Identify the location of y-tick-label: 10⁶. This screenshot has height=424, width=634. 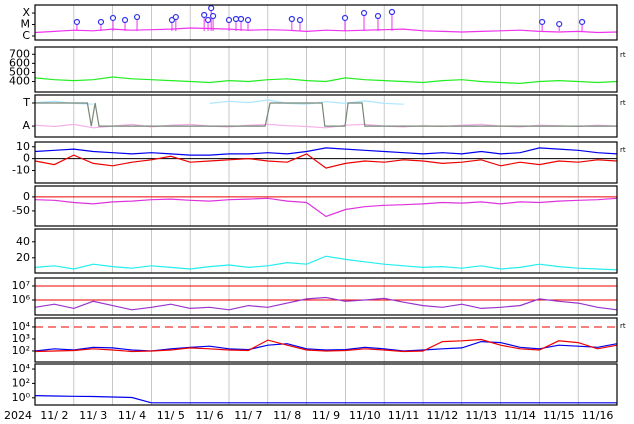
(21, 299).